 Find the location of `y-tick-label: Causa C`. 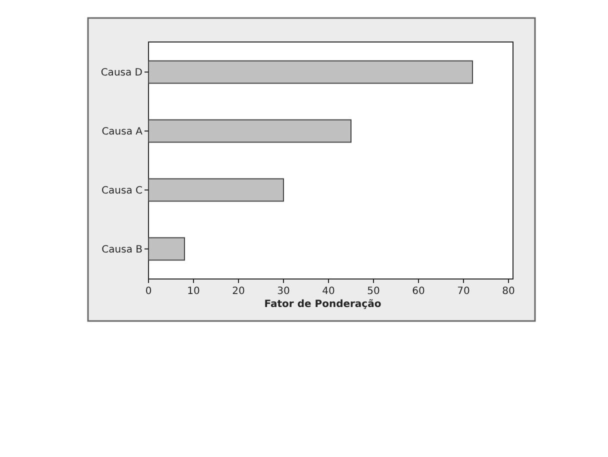

y-tick-label: Causa C is located at coordinates (122, 190).